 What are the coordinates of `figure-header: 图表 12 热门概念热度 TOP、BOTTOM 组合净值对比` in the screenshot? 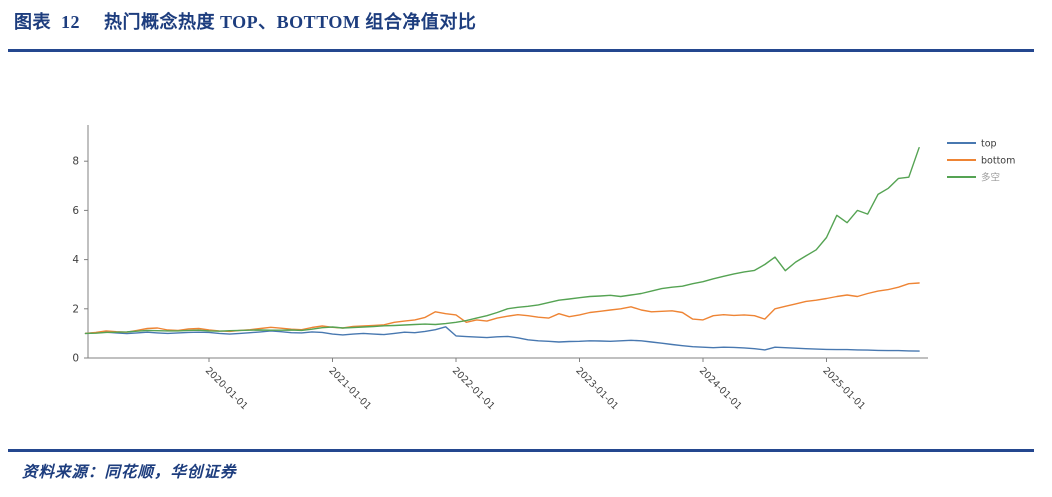 It's located at (245, 21).